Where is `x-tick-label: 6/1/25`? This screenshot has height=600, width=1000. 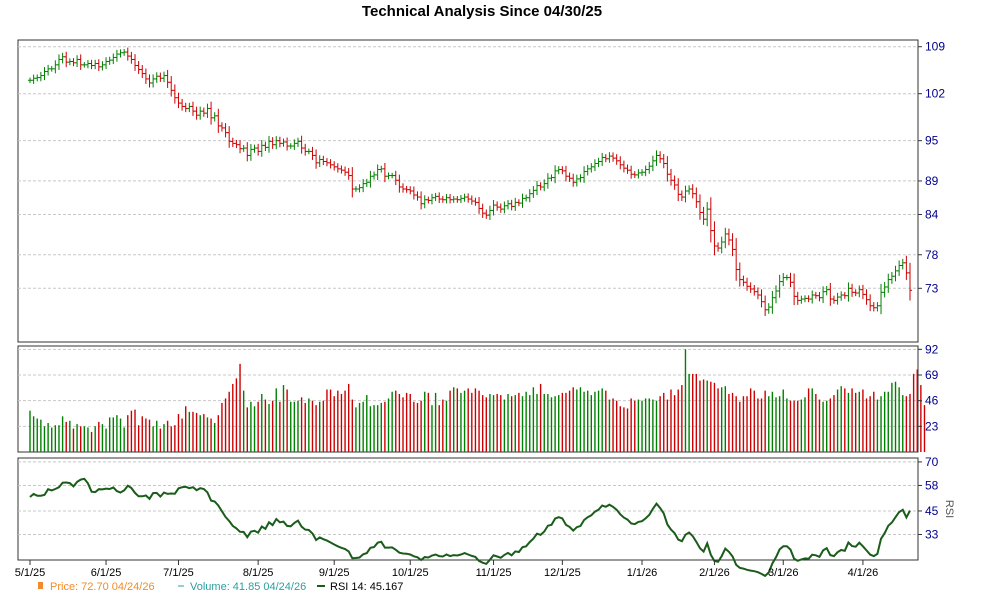 x-tick-label: 6/1/25 is located at coordinates (106, 573).